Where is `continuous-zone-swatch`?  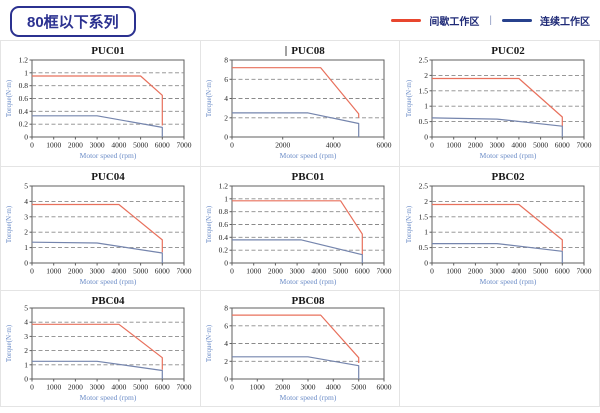
continuous-zone-swatch is located at coordinates (517, 20).